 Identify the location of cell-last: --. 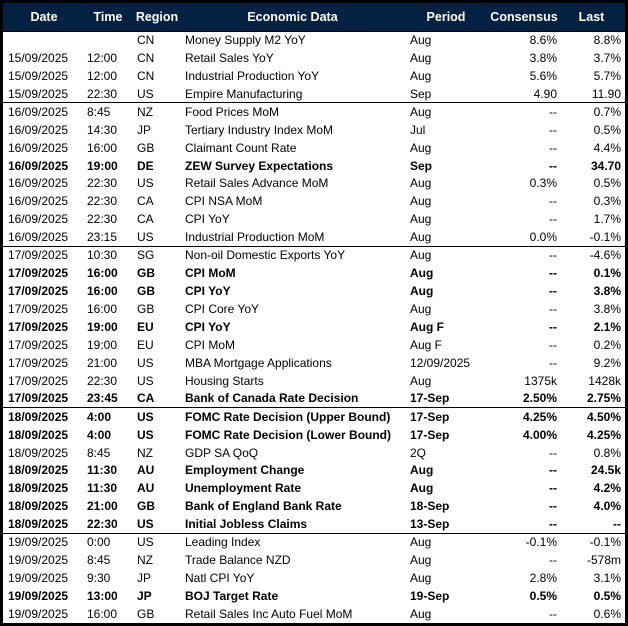
(617, 524).